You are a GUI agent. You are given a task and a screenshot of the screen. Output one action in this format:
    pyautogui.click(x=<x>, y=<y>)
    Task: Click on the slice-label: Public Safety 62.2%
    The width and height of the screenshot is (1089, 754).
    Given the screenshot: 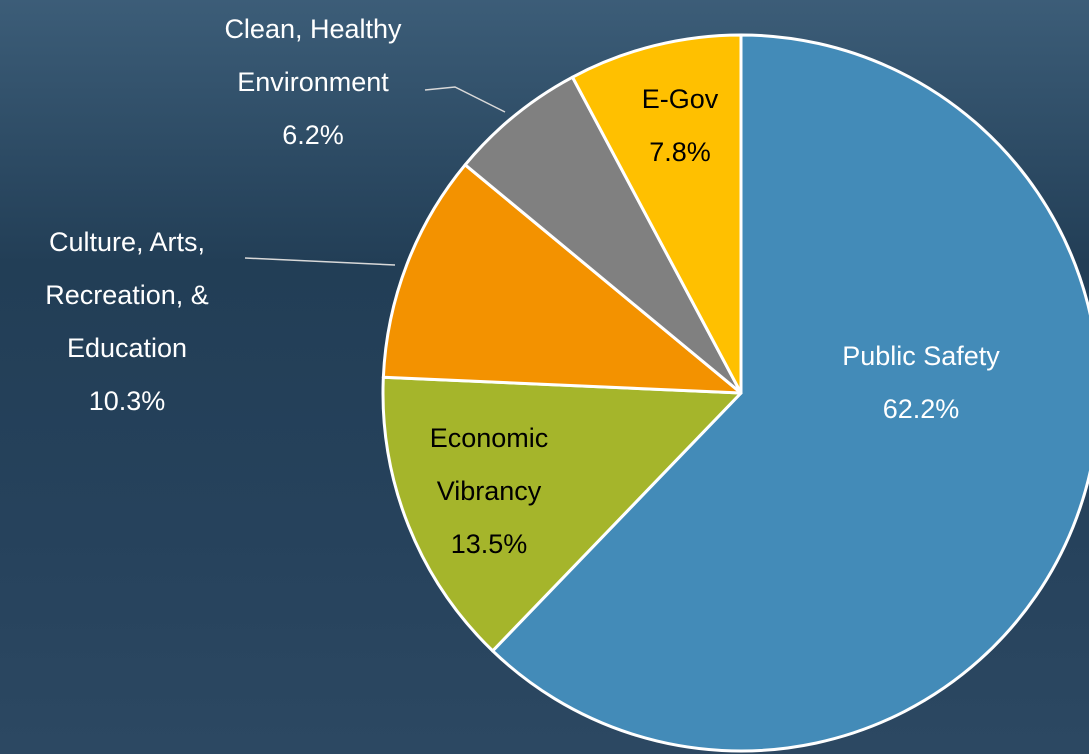 What is the action you would take?
    pyautogui.click(x=921, y=383)
    